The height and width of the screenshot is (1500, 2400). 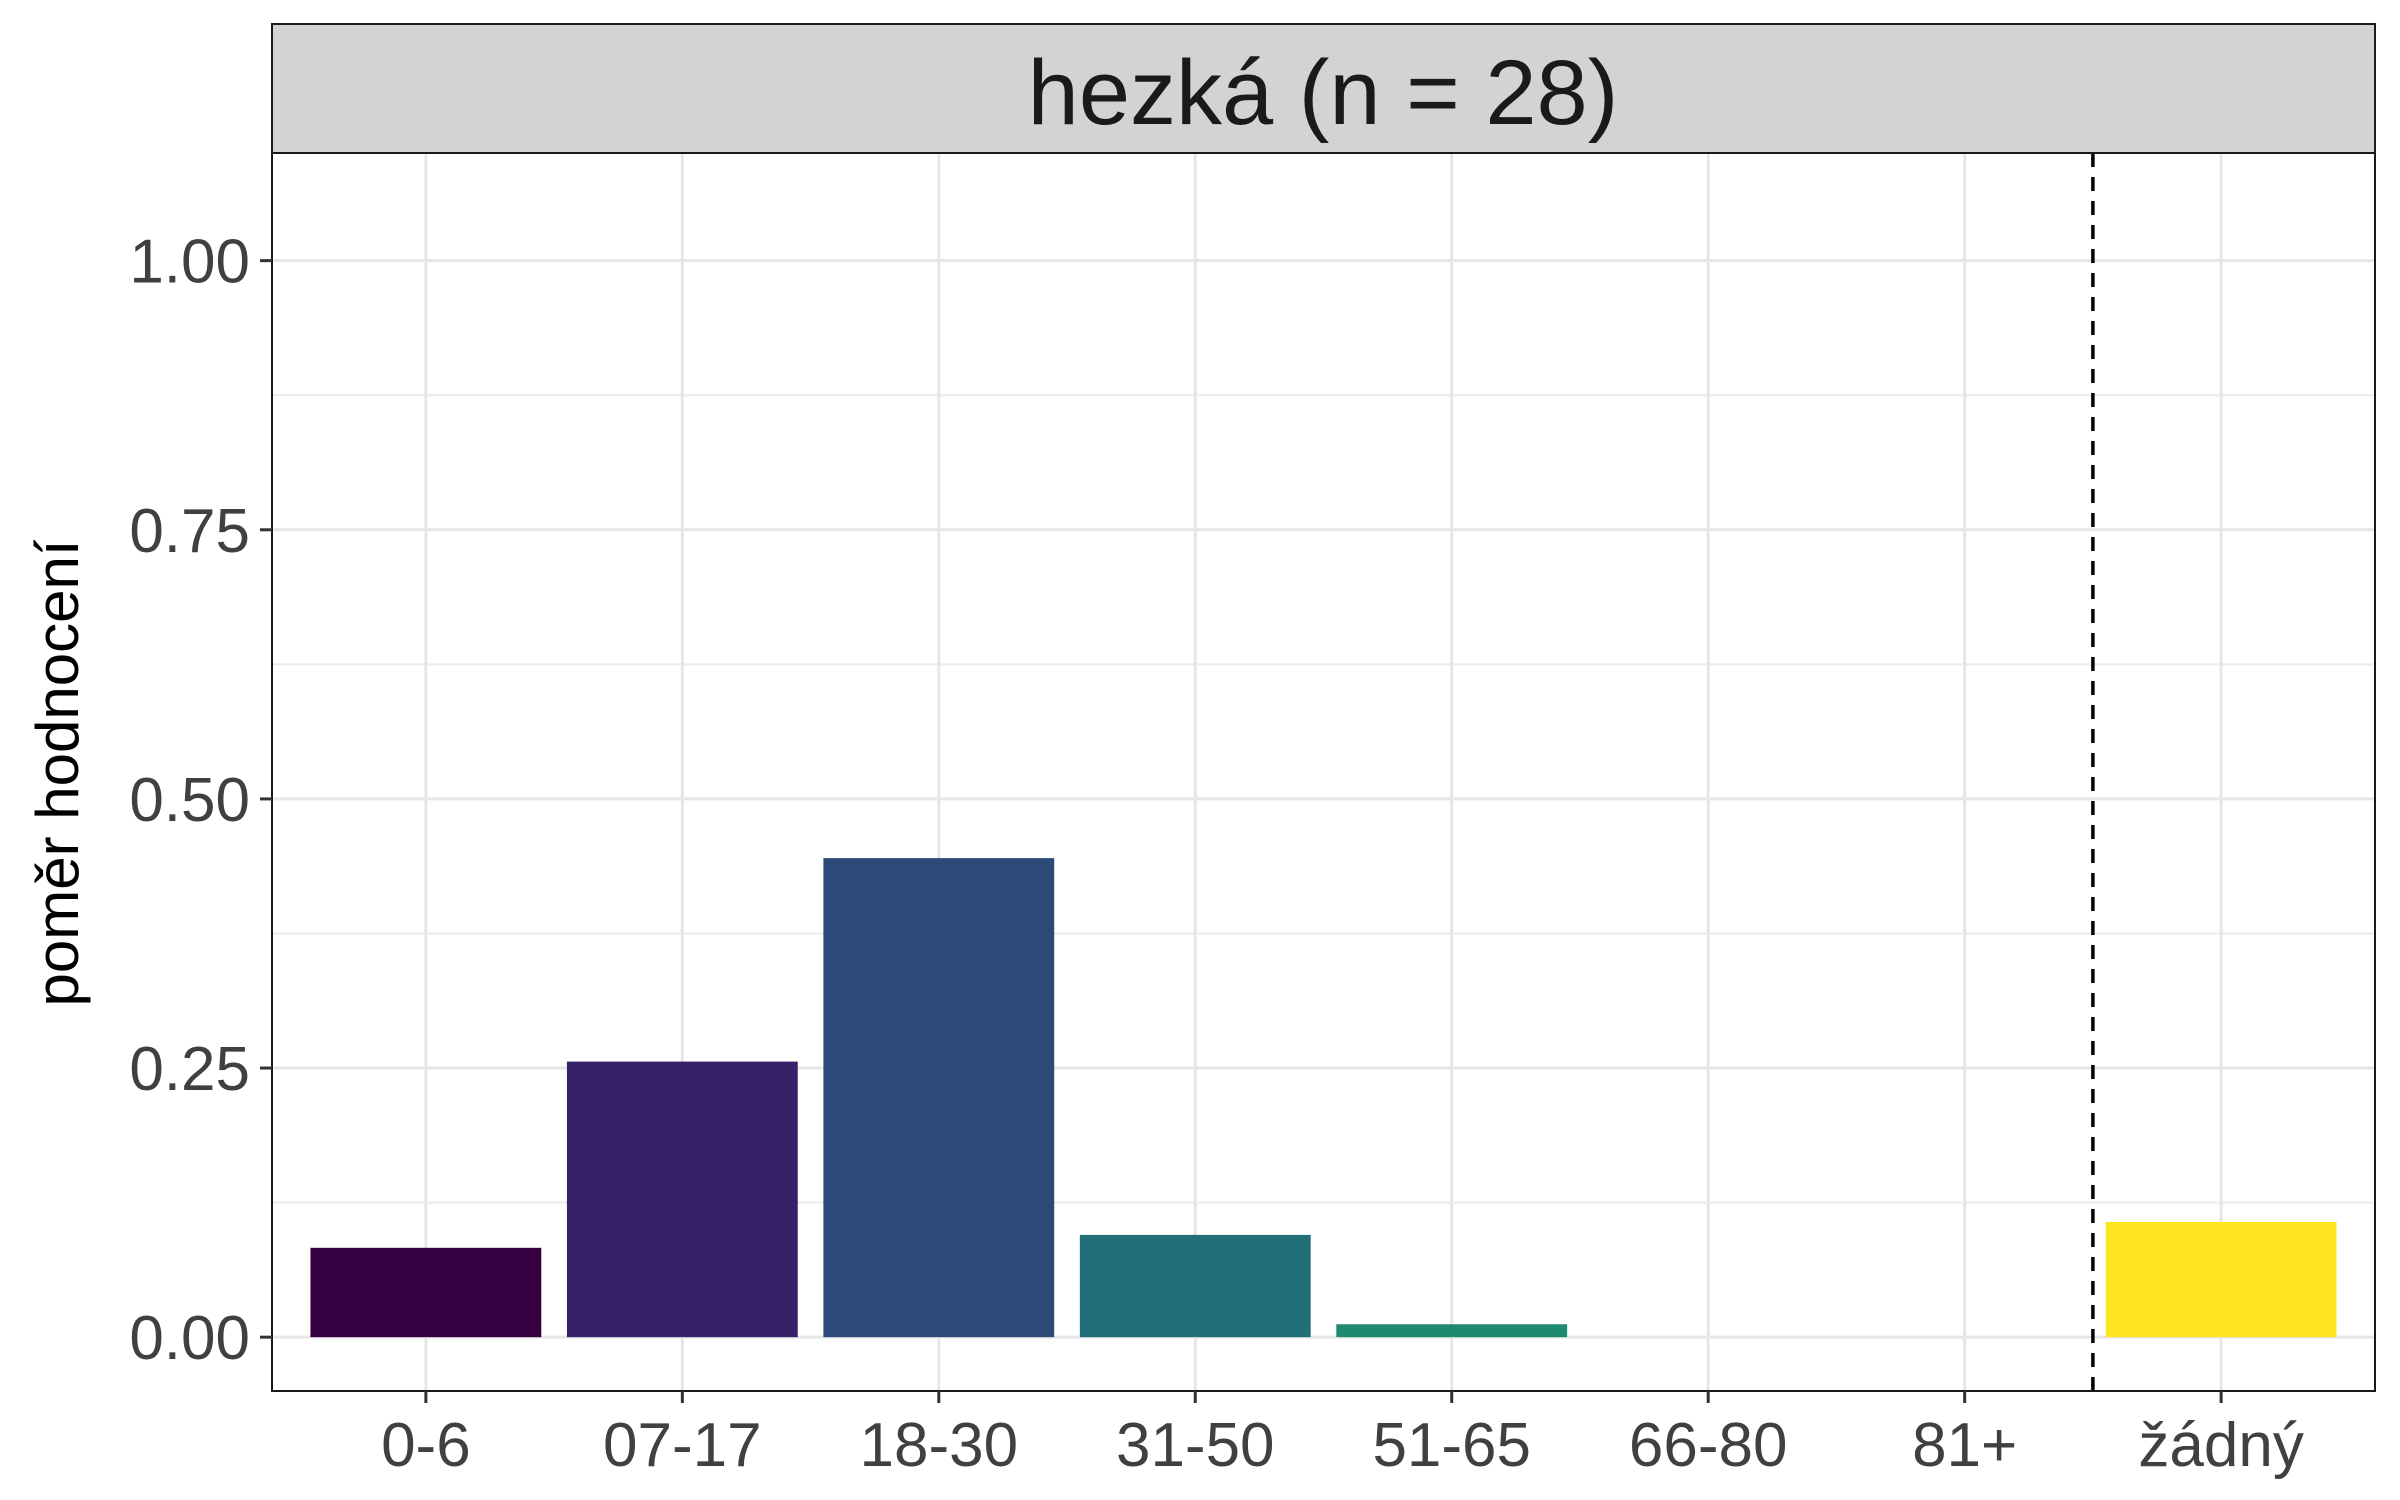 What do you see at coordinates (426, 1445) in the screenshot?
I see `x-tick-label: 0-6` at bounding box center [426, 1445].